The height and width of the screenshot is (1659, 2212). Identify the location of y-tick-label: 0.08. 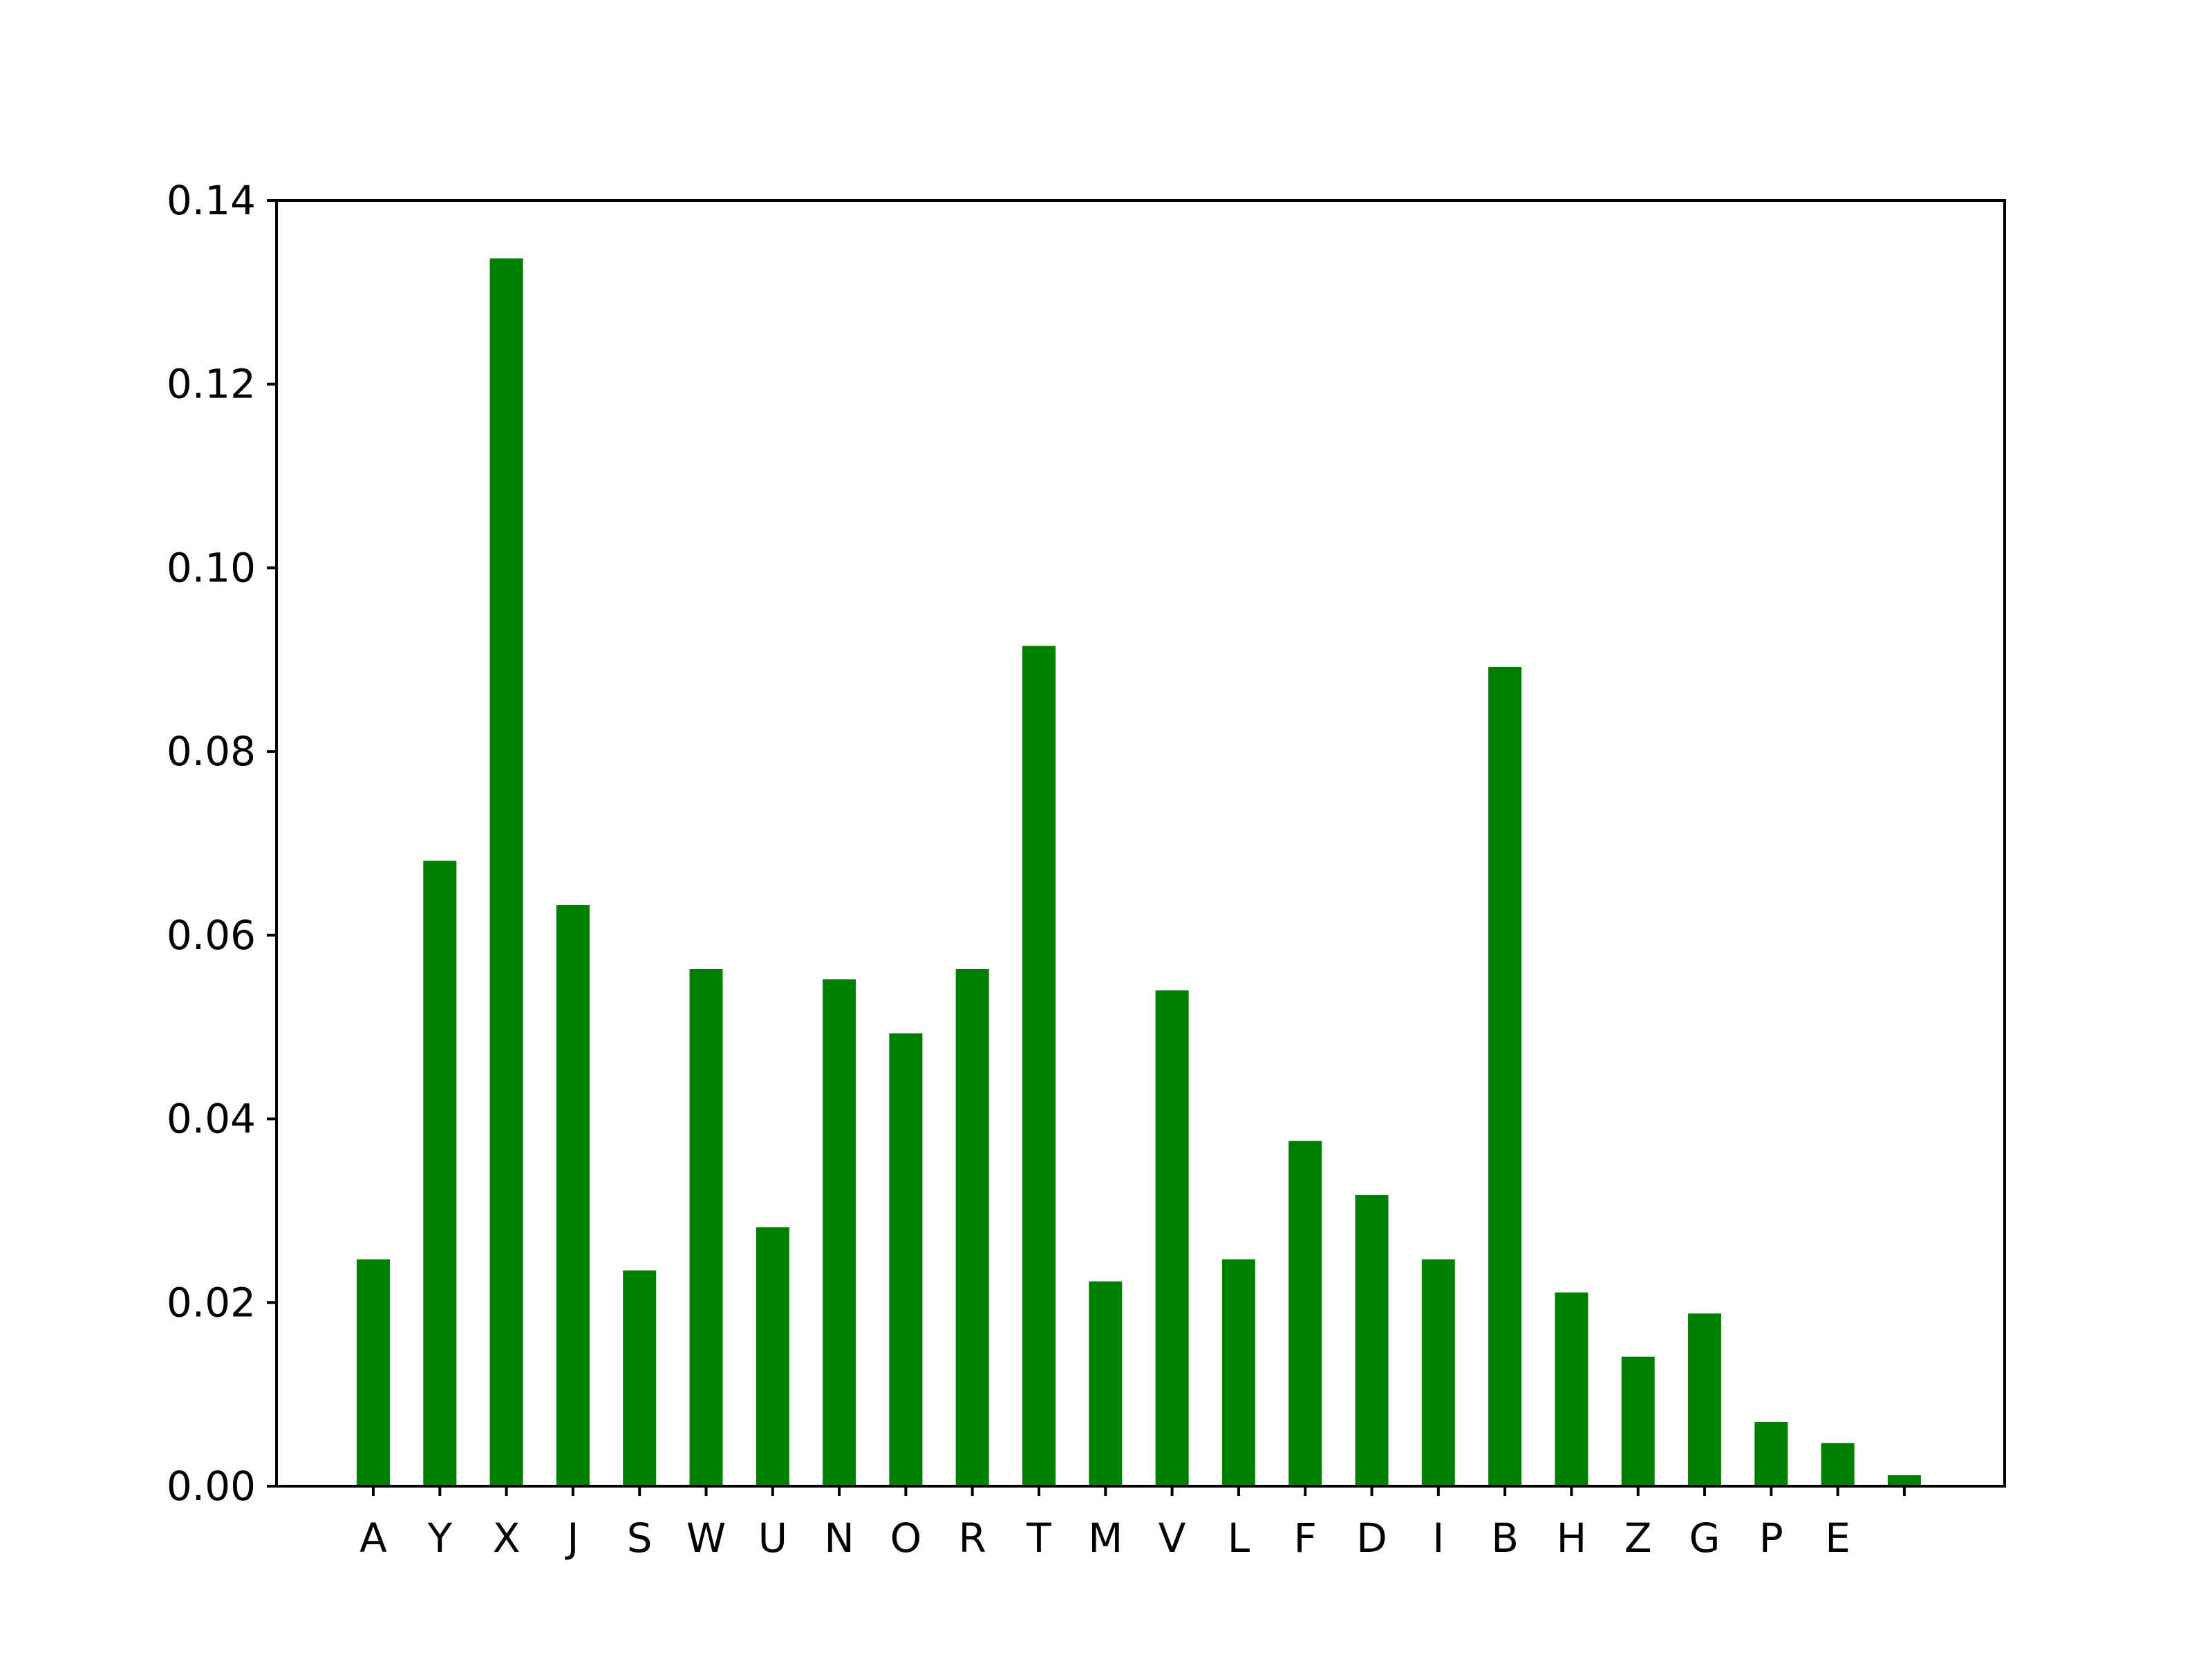
(211, 751).